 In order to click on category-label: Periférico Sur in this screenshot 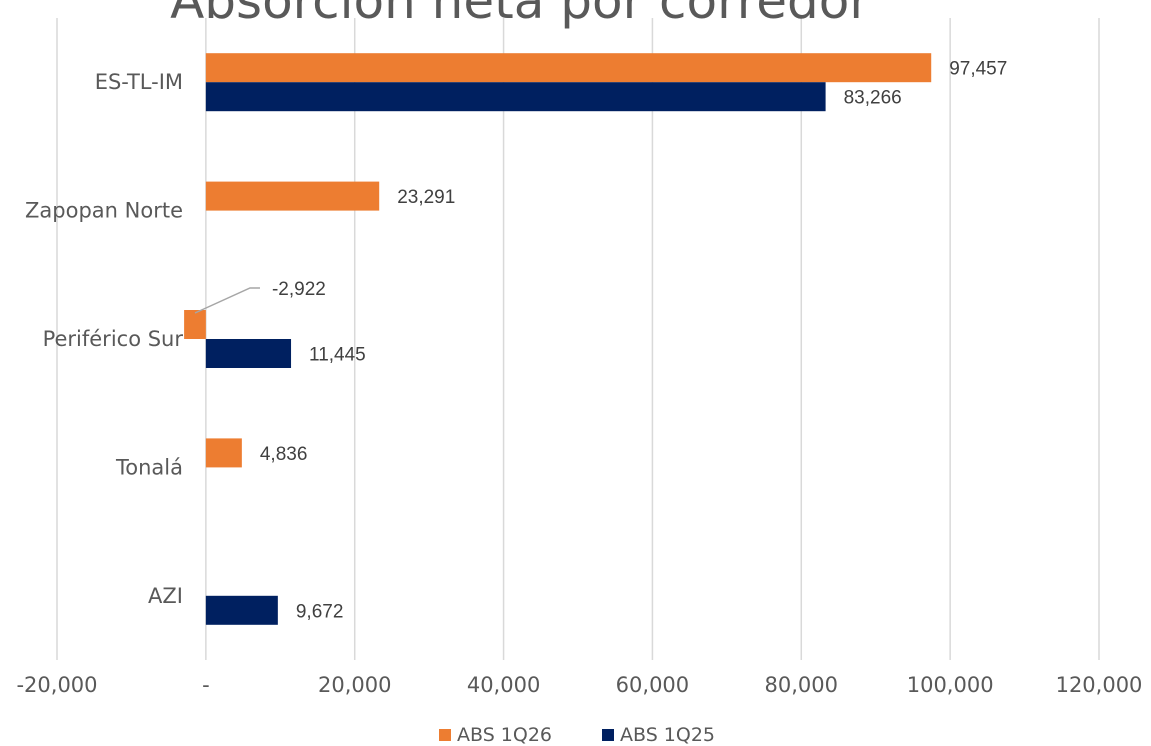, I will do `click(113, 339)`.